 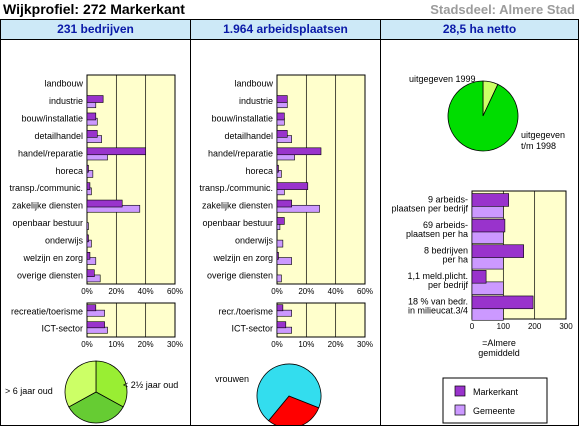 What do you see at coordinates (278, 396) in the screenshot?
I see `chart-geslacht: vrouwenmannen` at bounding box center [278, 396].